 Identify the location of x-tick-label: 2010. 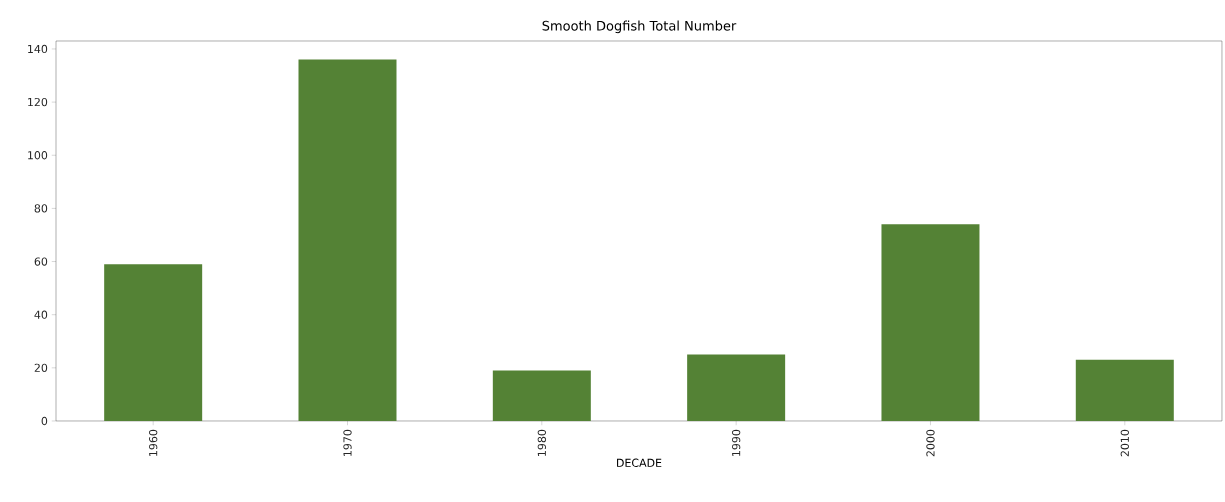
(1124, 443).